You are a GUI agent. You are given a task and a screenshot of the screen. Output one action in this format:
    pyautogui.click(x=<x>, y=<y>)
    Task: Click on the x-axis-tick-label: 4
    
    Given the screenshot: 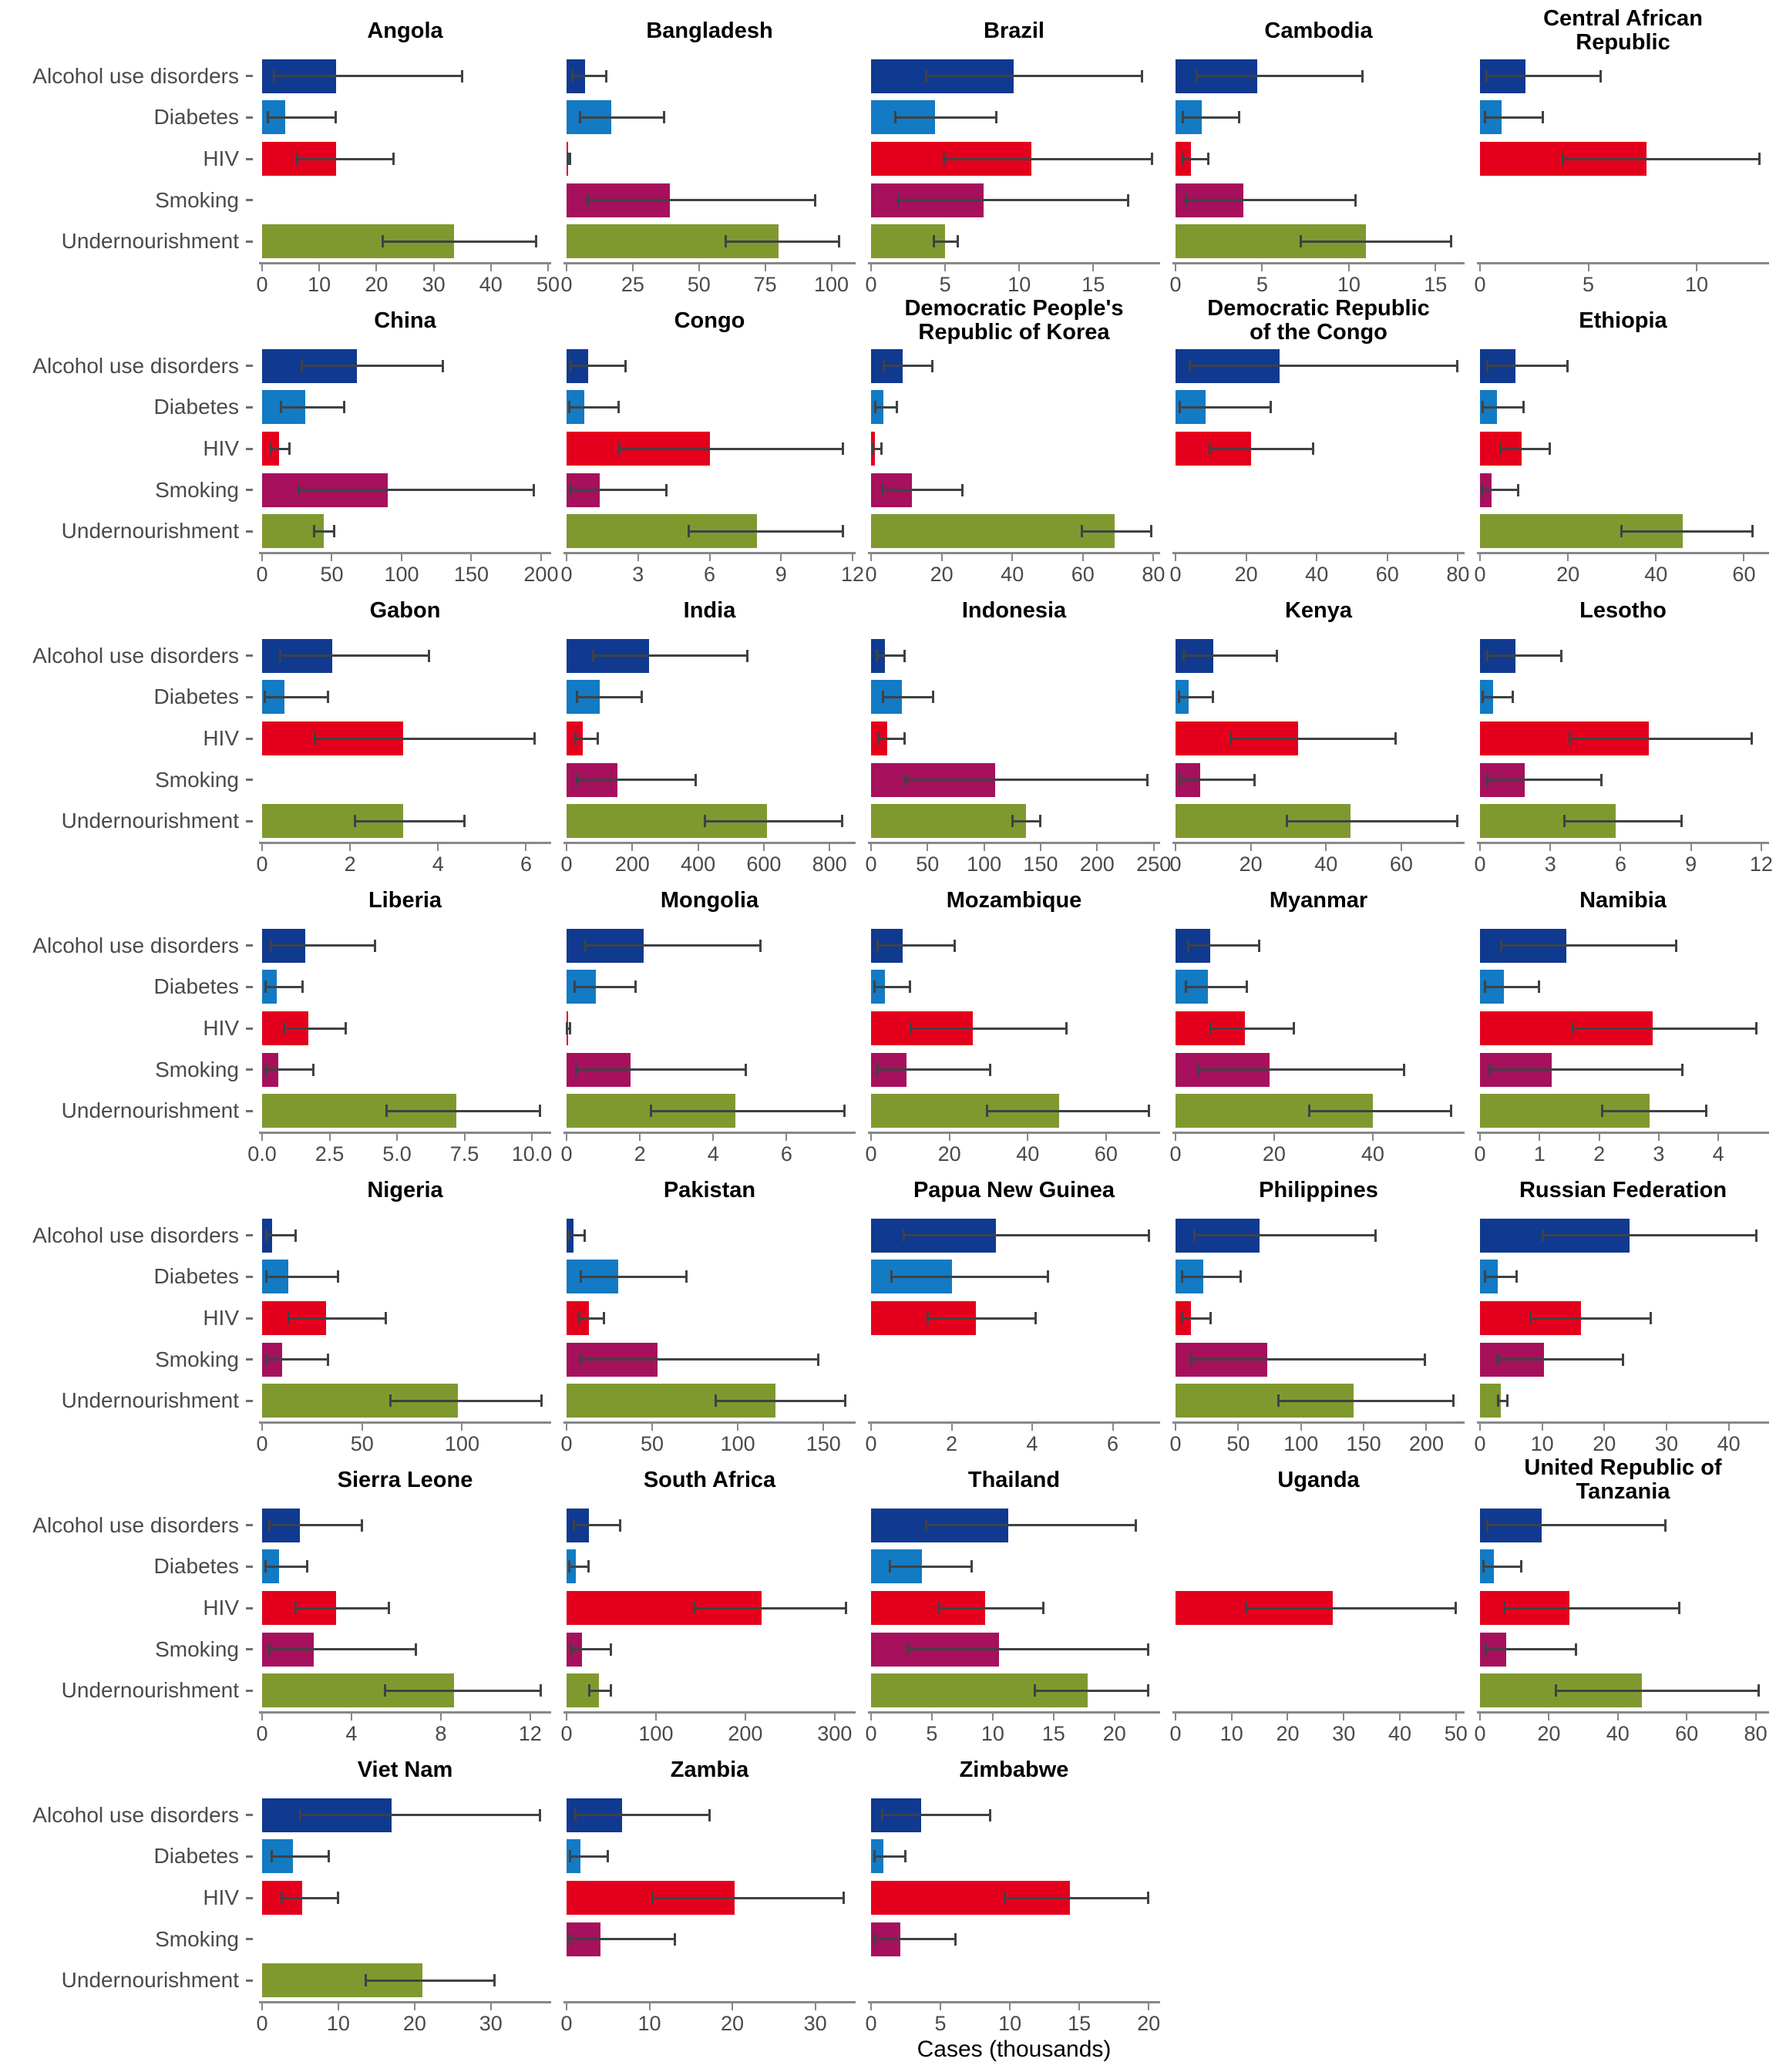 What is the action you would take?
    pyautogui.click(x=1718, y=1154)
    